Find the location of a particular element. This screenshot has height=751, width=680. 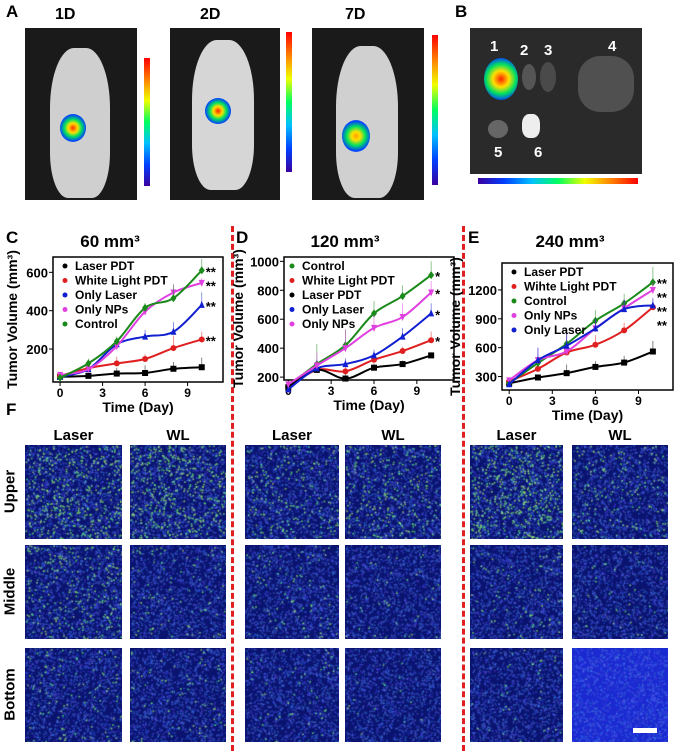

y-tick-label: 900 is located at coordinates (486, 319).